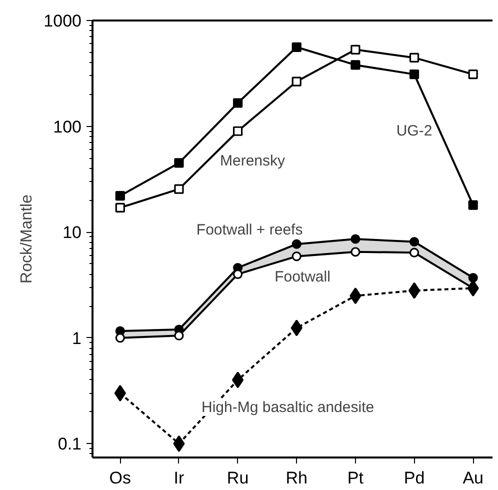  What do you see at coordinates (72, 232) in the screenshot?
I see `y-tick-label: 10` at bounding box center [72, 232].